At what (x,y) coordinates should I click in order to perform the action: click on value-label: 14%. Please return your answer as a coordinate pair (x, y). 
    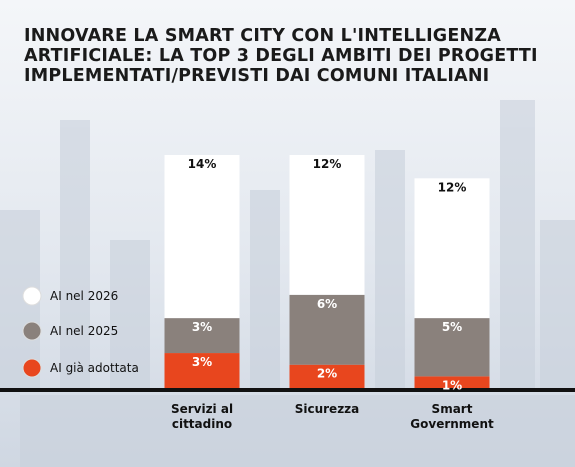
    Looking at the image, I should click on (202, 164).